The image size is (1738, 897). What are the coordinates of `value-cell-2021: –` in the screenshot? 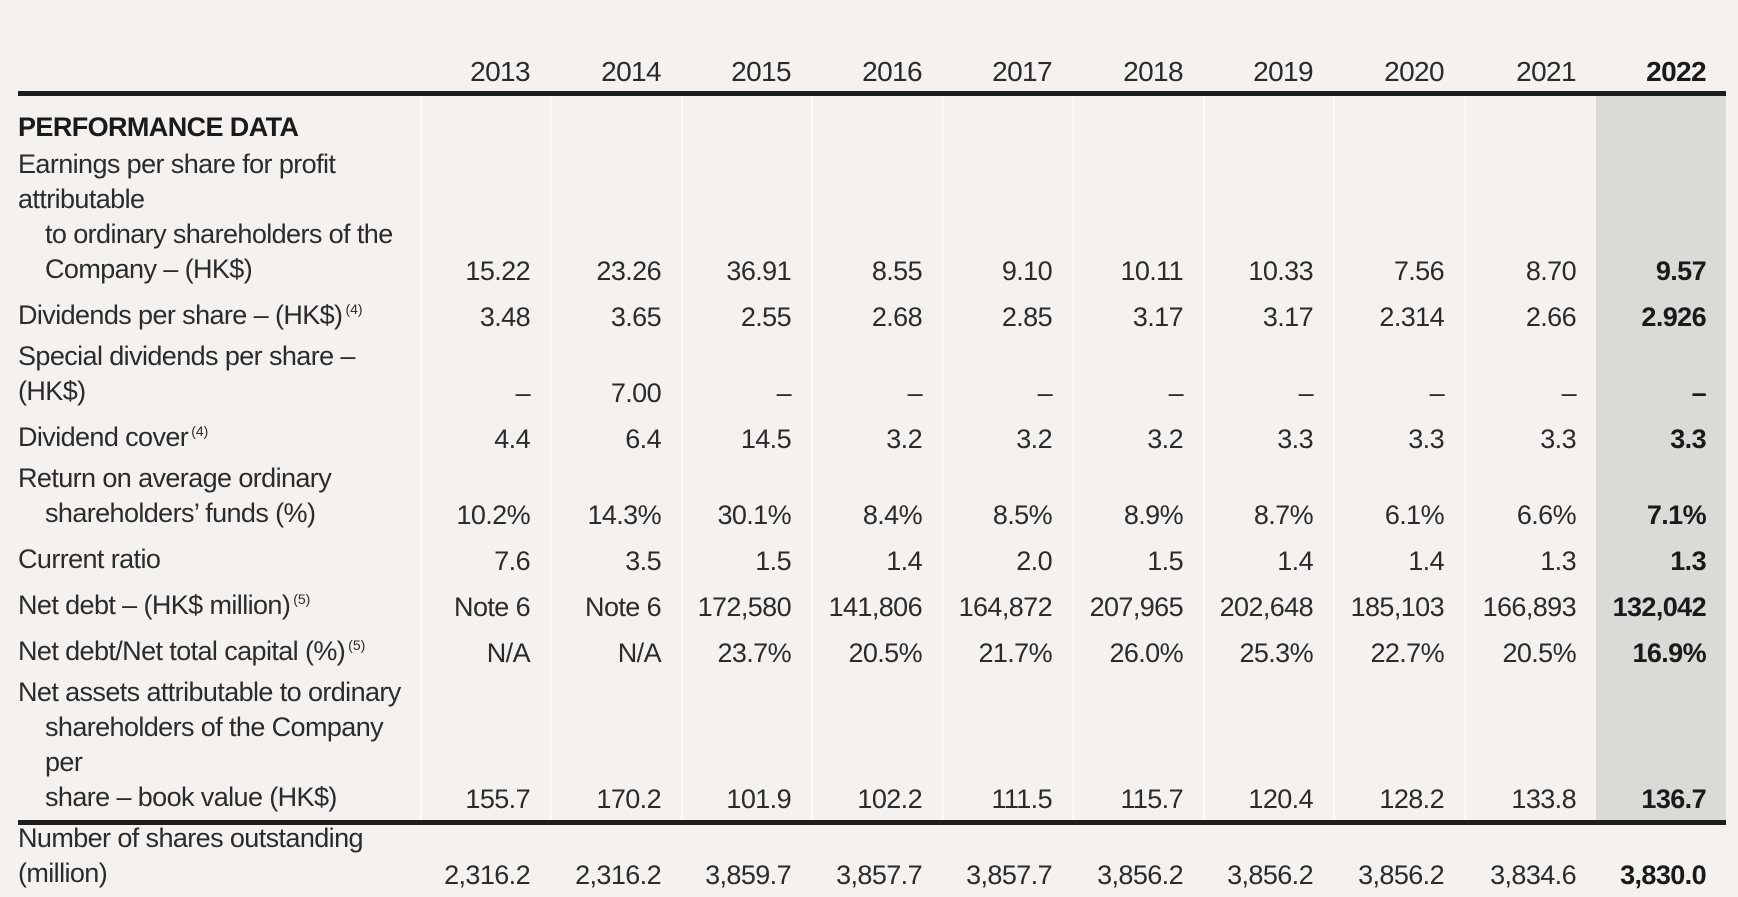 It's located at (1569, 393).